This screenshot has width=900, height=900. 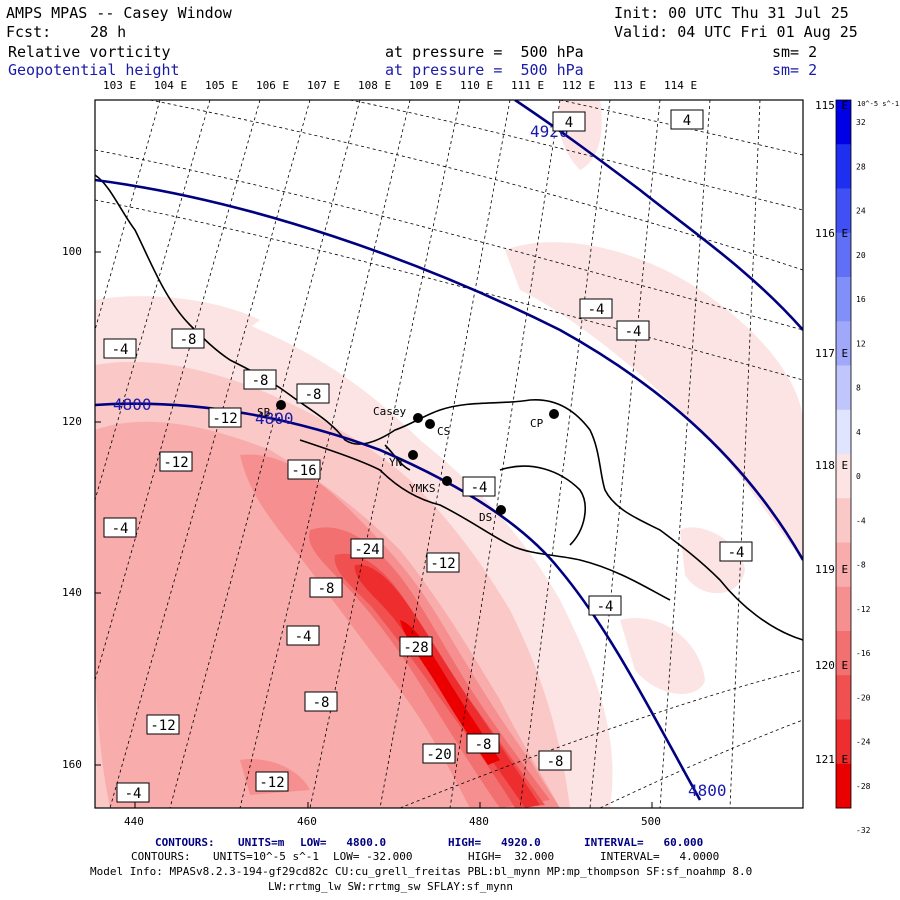 I want to click on forecast-label: Fcst:, so click(x=29, y=32).